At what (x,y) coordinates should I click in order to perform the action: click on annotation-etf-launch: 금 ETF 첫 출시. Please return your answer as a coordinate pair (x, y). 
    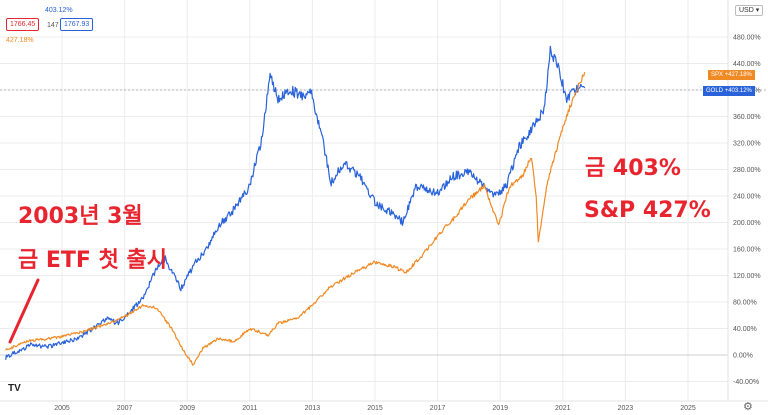
    Looking at the image, I should click on (93, 260).